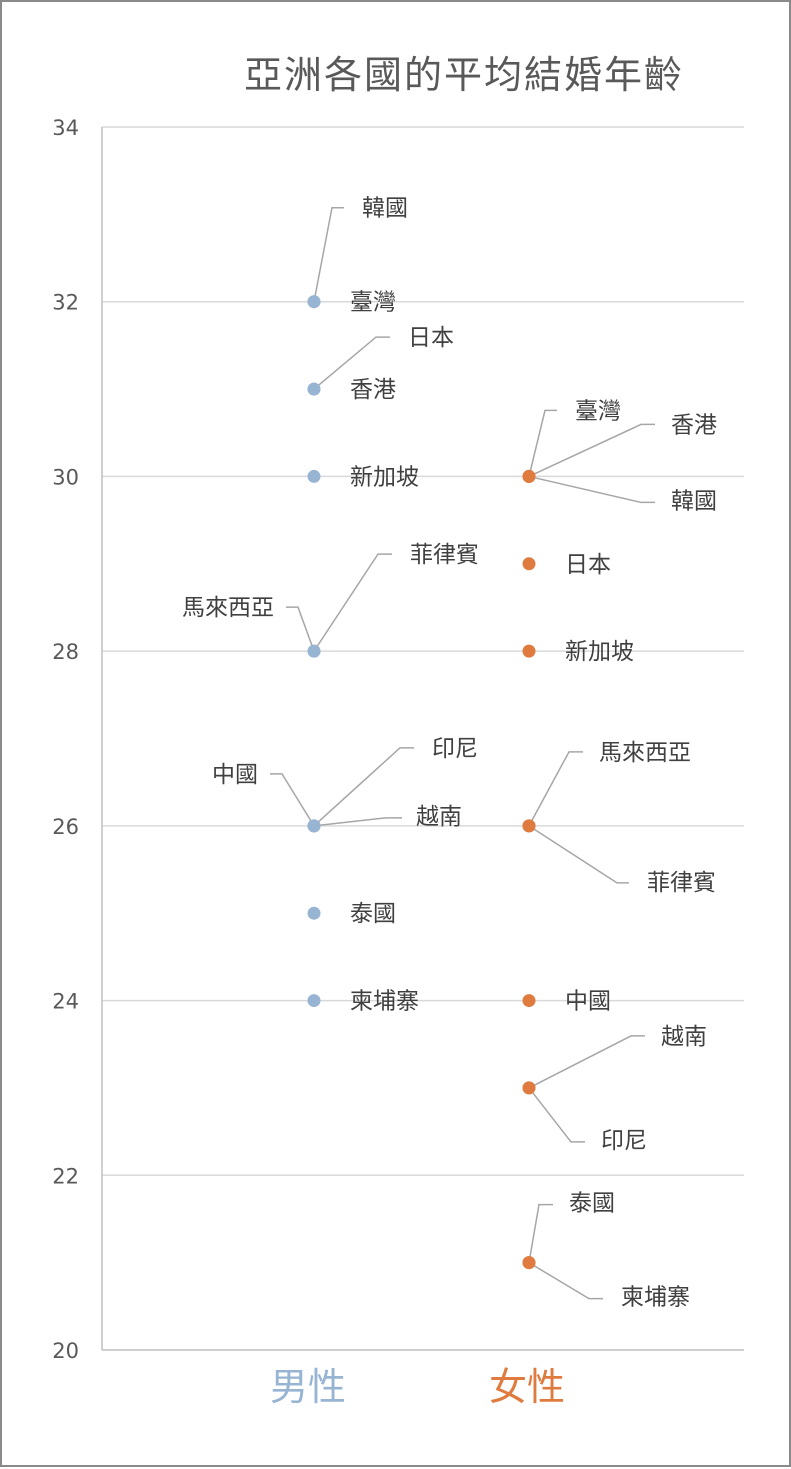  Describe the element at coordinates (373, 390) in the screenshot. I see `point-label-male-3: 香港` at that location.